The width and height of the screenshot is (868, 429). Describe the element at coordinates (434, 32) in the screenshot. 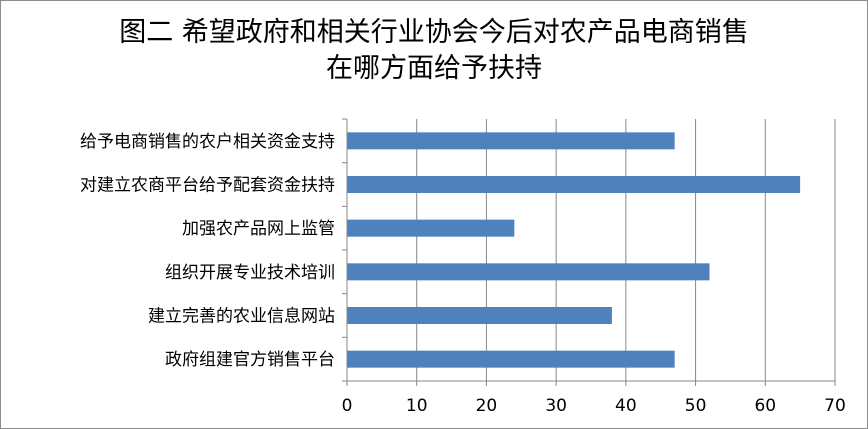

I see `chart-title-line-1: 图二 希望政府和相关行业协会今后对农产品电商销售` at that location.